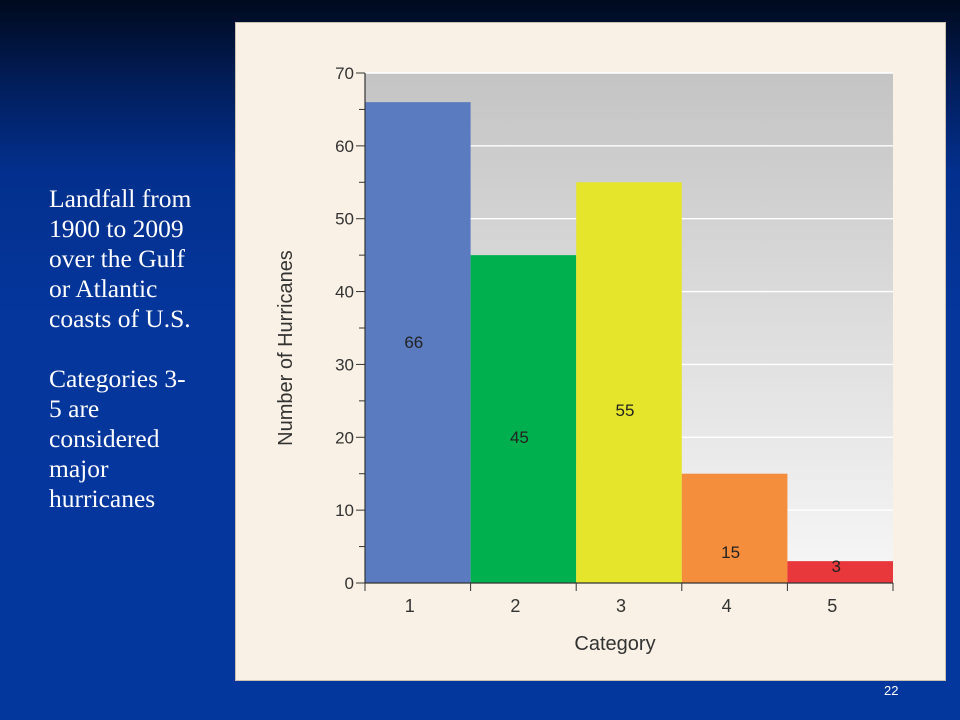  What do you see at coordinates (621, 606) in the screenshot?
I see `x-tick-label: 3` at bounding box center [621, 606].